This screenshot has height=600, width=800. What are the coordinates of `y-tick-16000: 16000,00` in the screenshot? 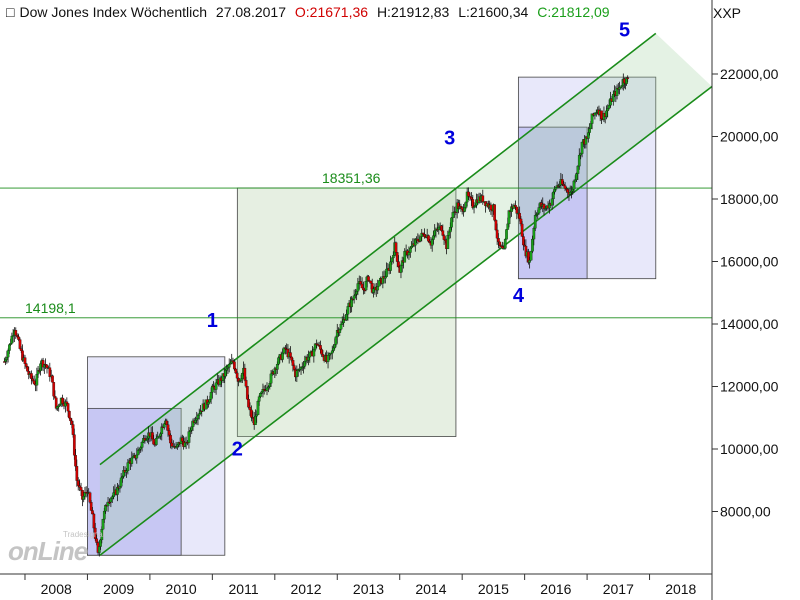 It's located at (749, 262).